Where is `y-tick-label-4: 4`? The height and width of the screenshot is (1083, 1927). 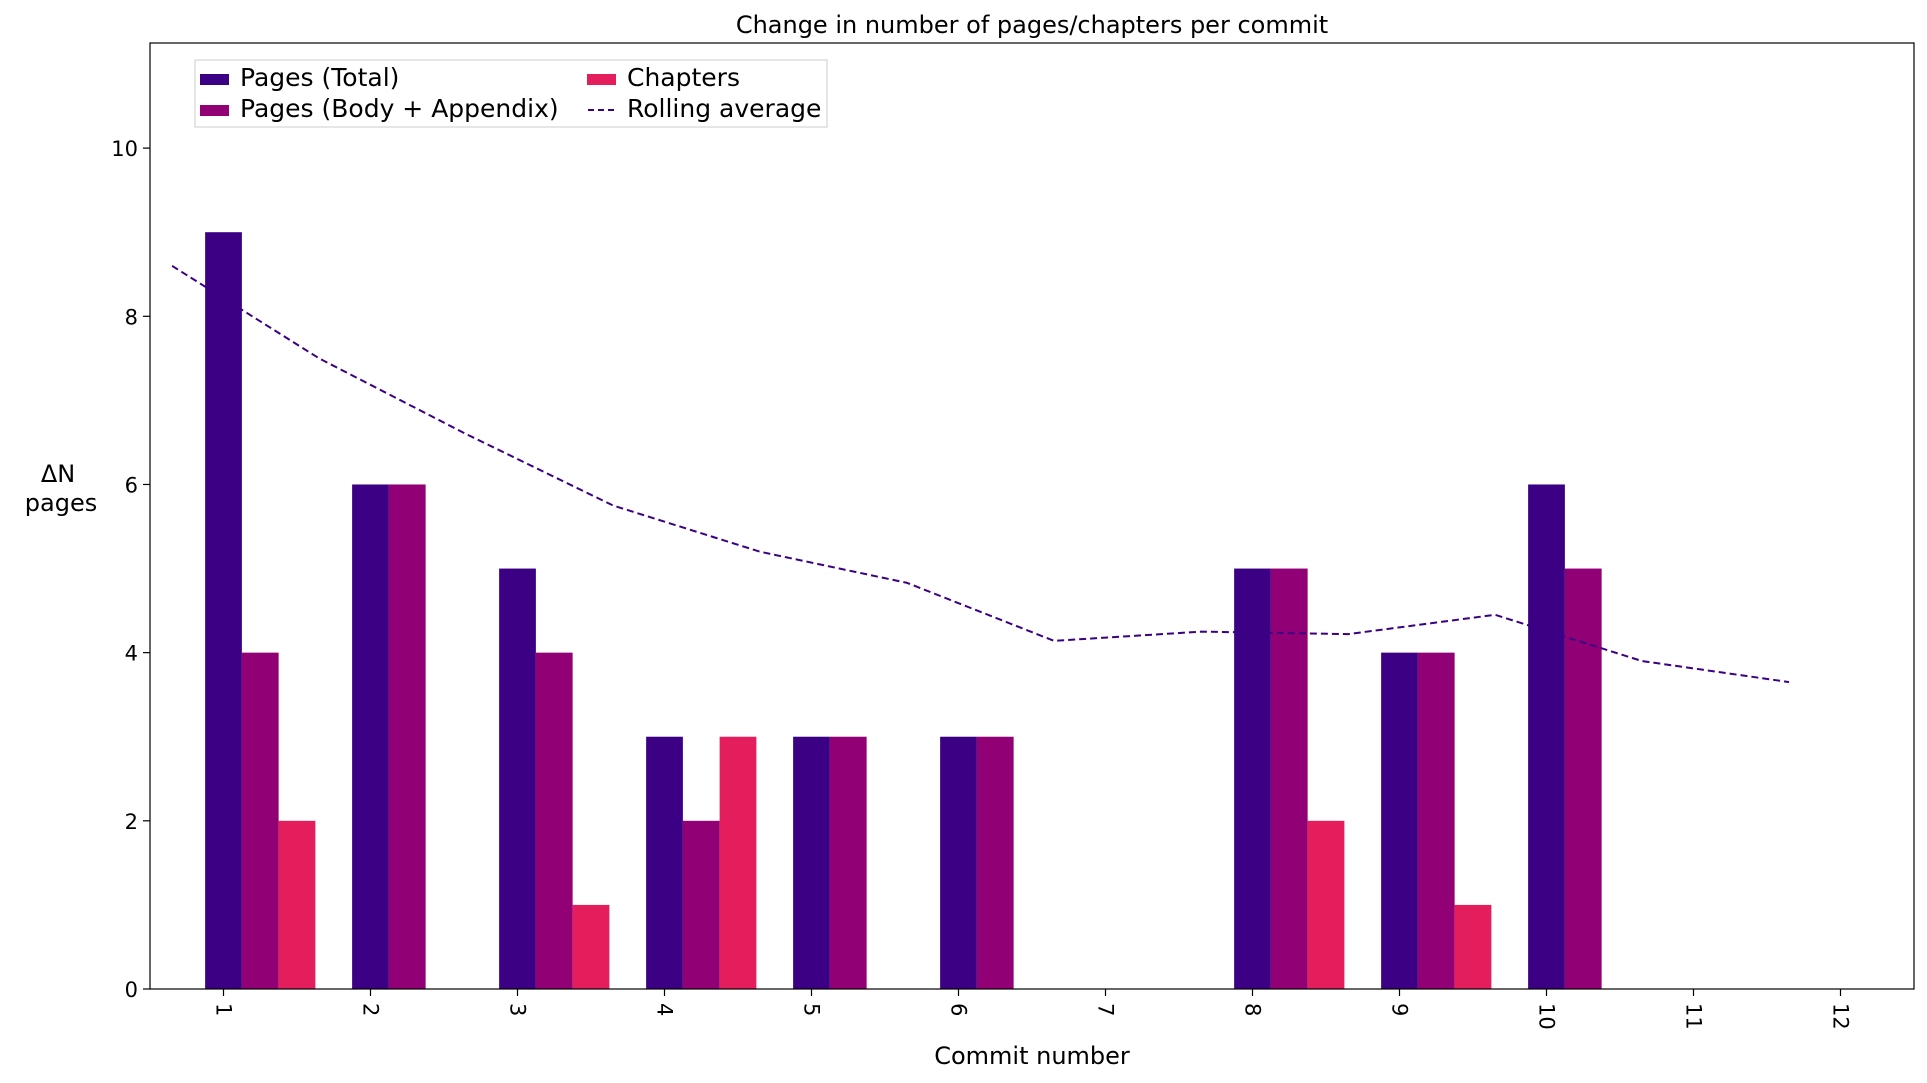 y-tick-label-4: 4 is located at coordinates (131, 654).